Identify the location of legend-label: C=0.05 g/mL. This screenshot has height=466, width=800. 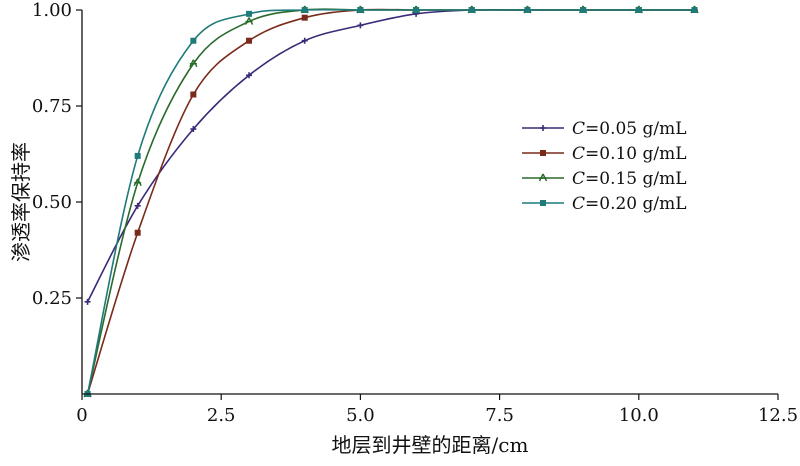
(629, 129).